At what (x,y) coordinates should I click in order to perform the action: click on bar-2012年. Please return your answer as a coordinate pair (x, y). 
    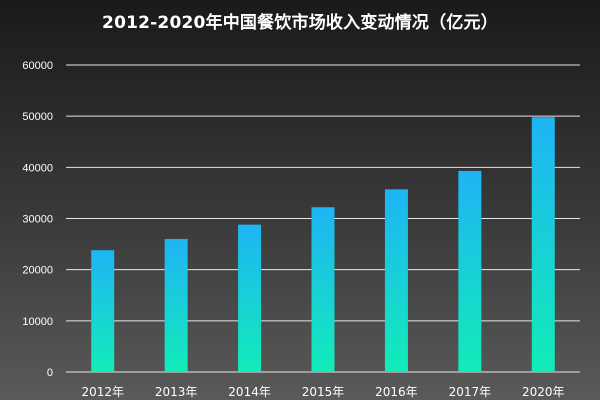
    Looking at the image, I should click on (103, 311).